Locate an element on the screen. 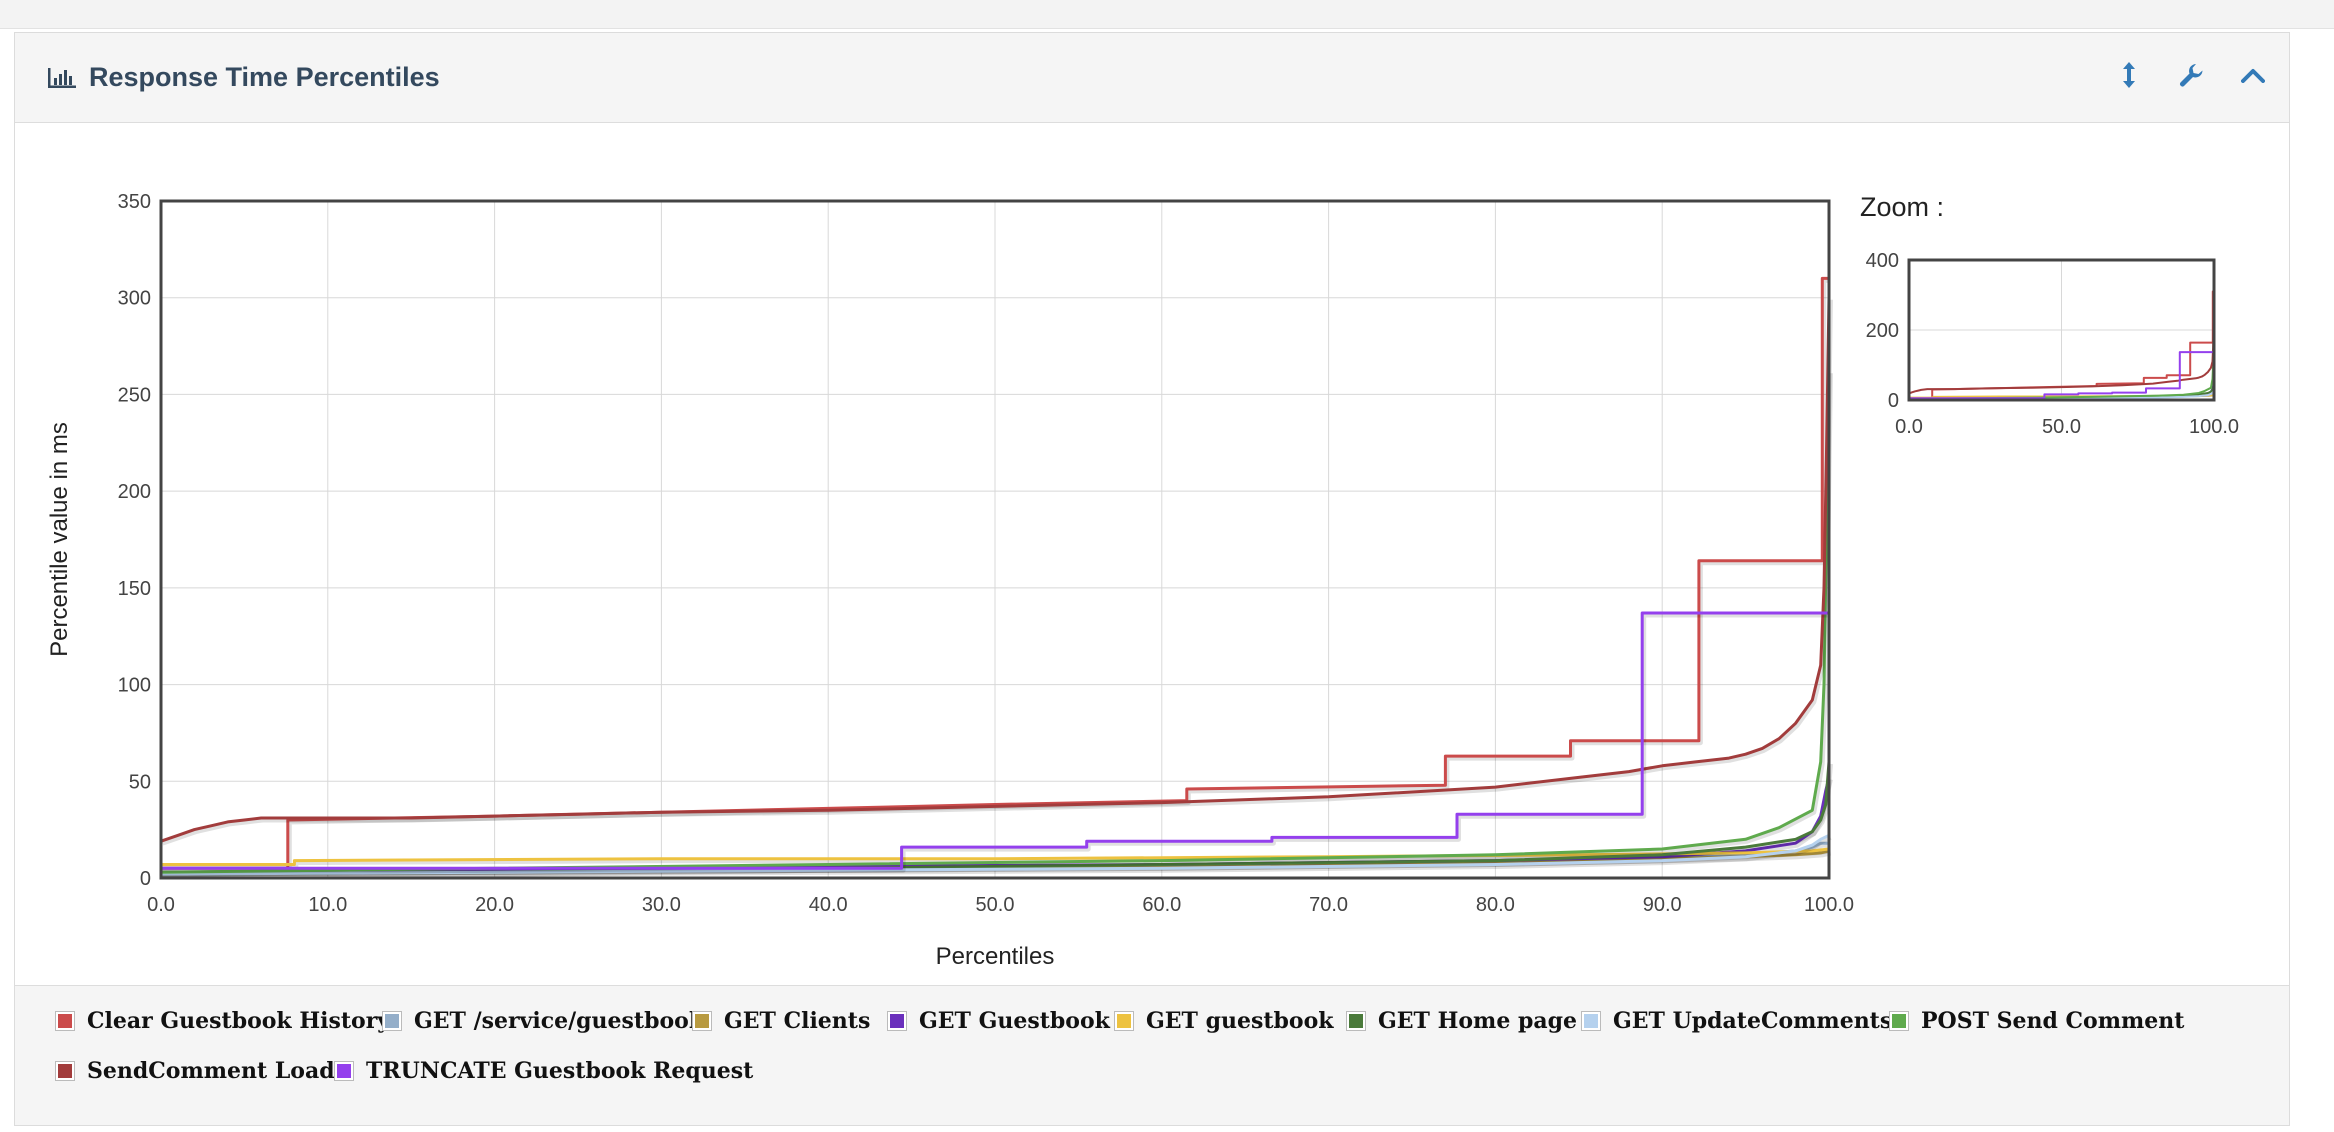 This screenshot has width=2334, height=1132. series-shadow is located at coordinates (997, 857).